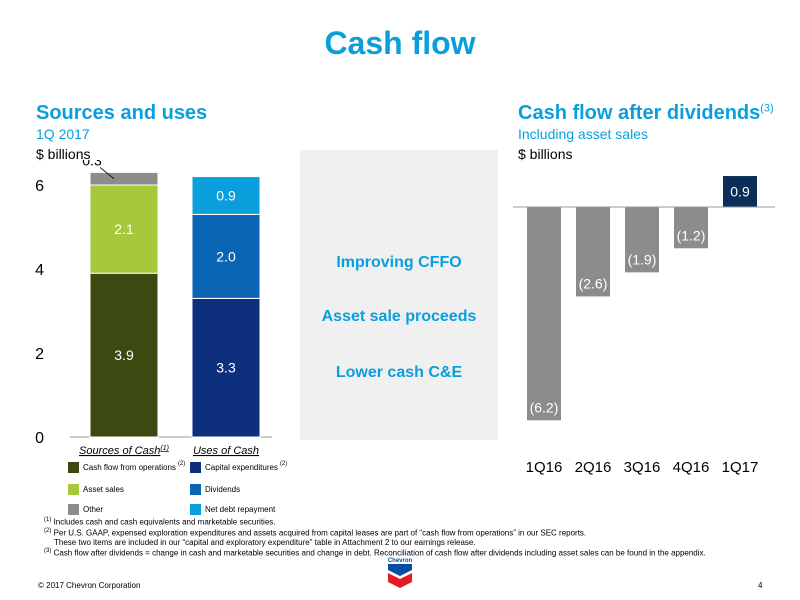  I want to click on sources-uses-title: Sources and uses, so click(122, 113).